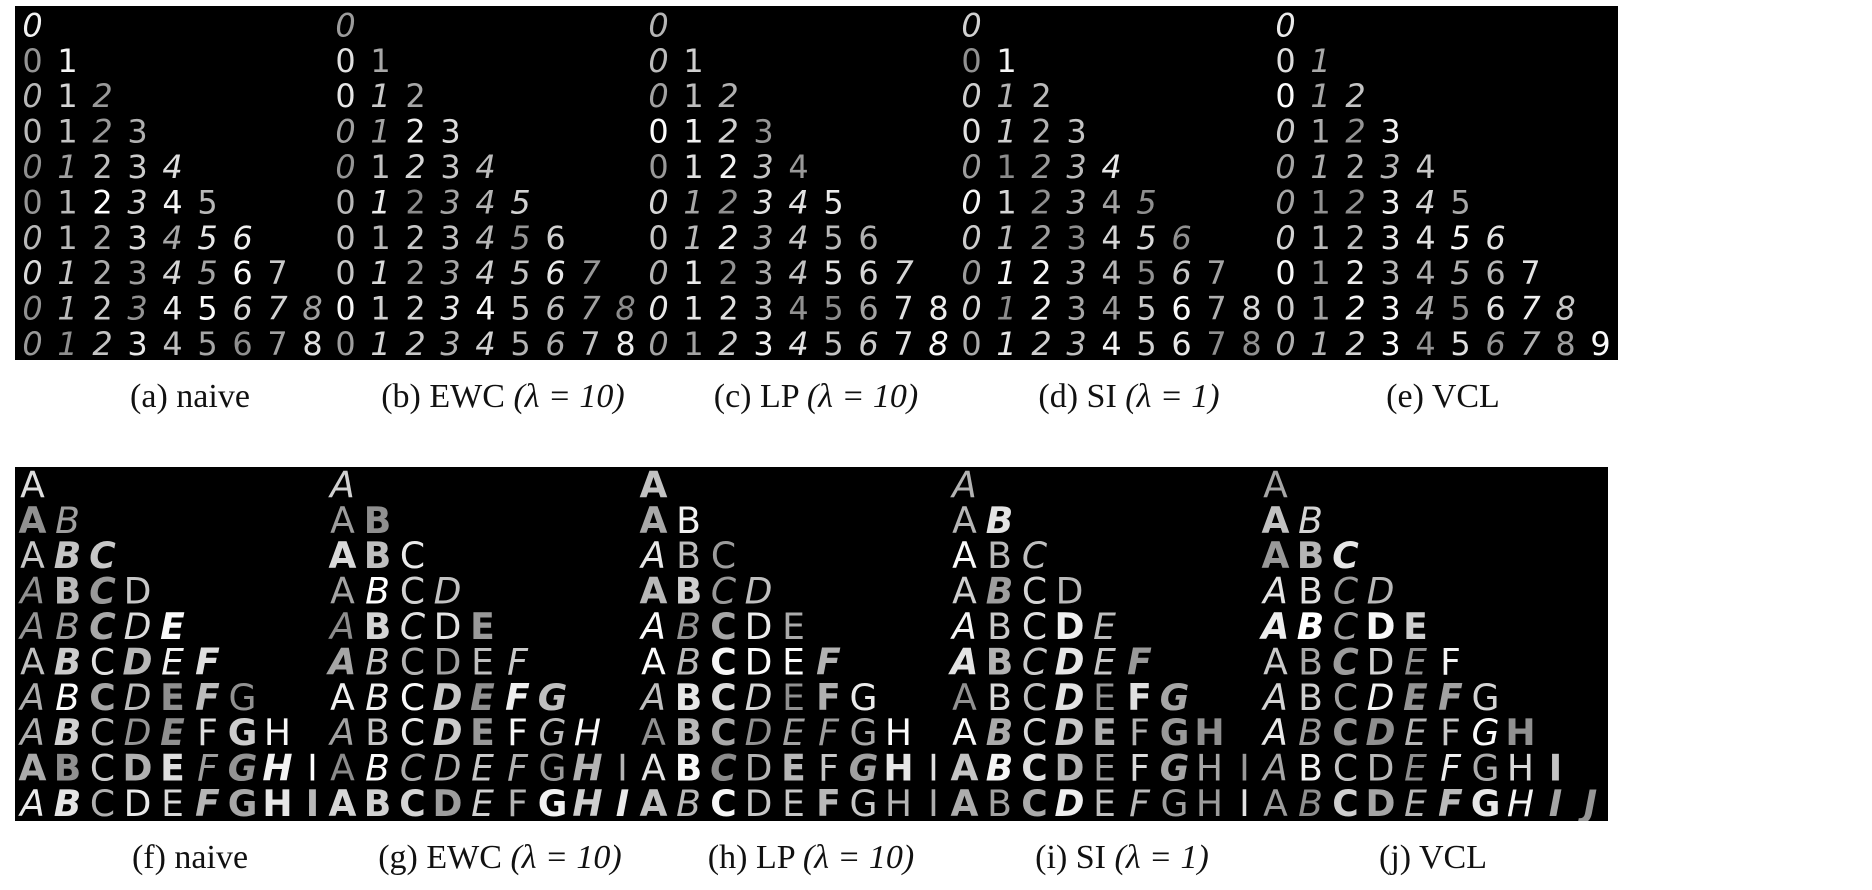  I want to click on caption-name: EWC, so click(464, 857).